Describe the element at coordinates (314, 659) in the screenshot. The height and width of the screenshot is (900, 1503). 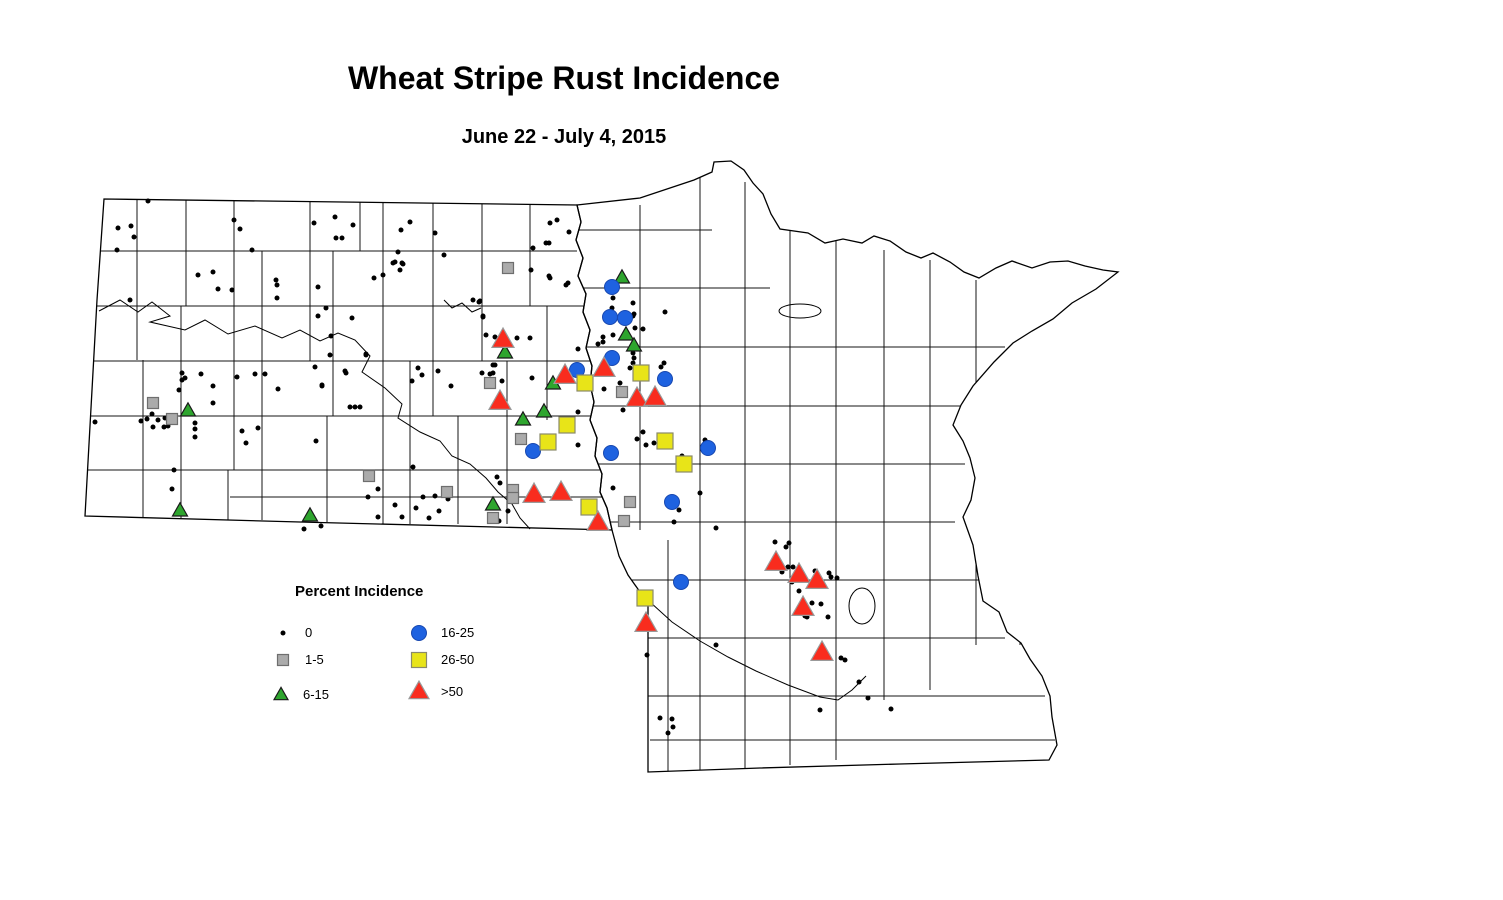
I see `legend-item-label: 1-5` at that location.